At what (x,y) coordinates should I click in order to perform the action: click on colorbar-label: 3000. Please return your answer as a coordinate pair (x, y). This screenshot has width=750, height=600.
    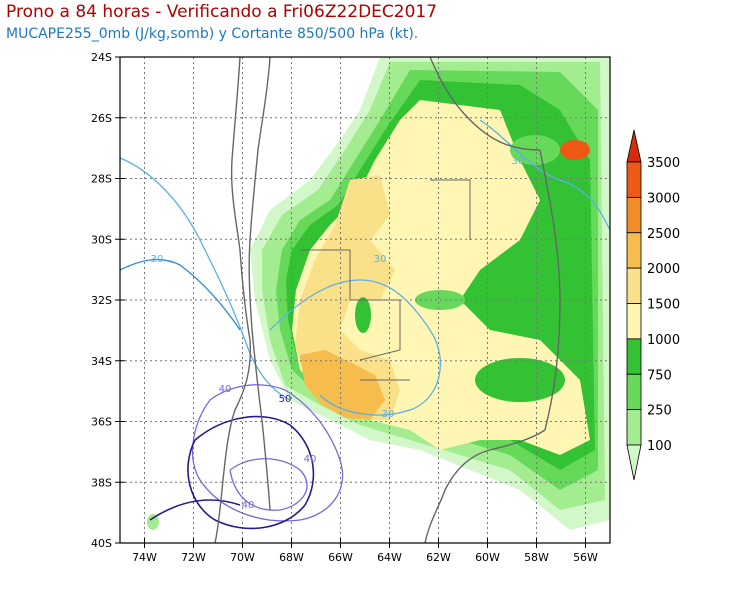
    Looking at the image, I should click on (663, 198).